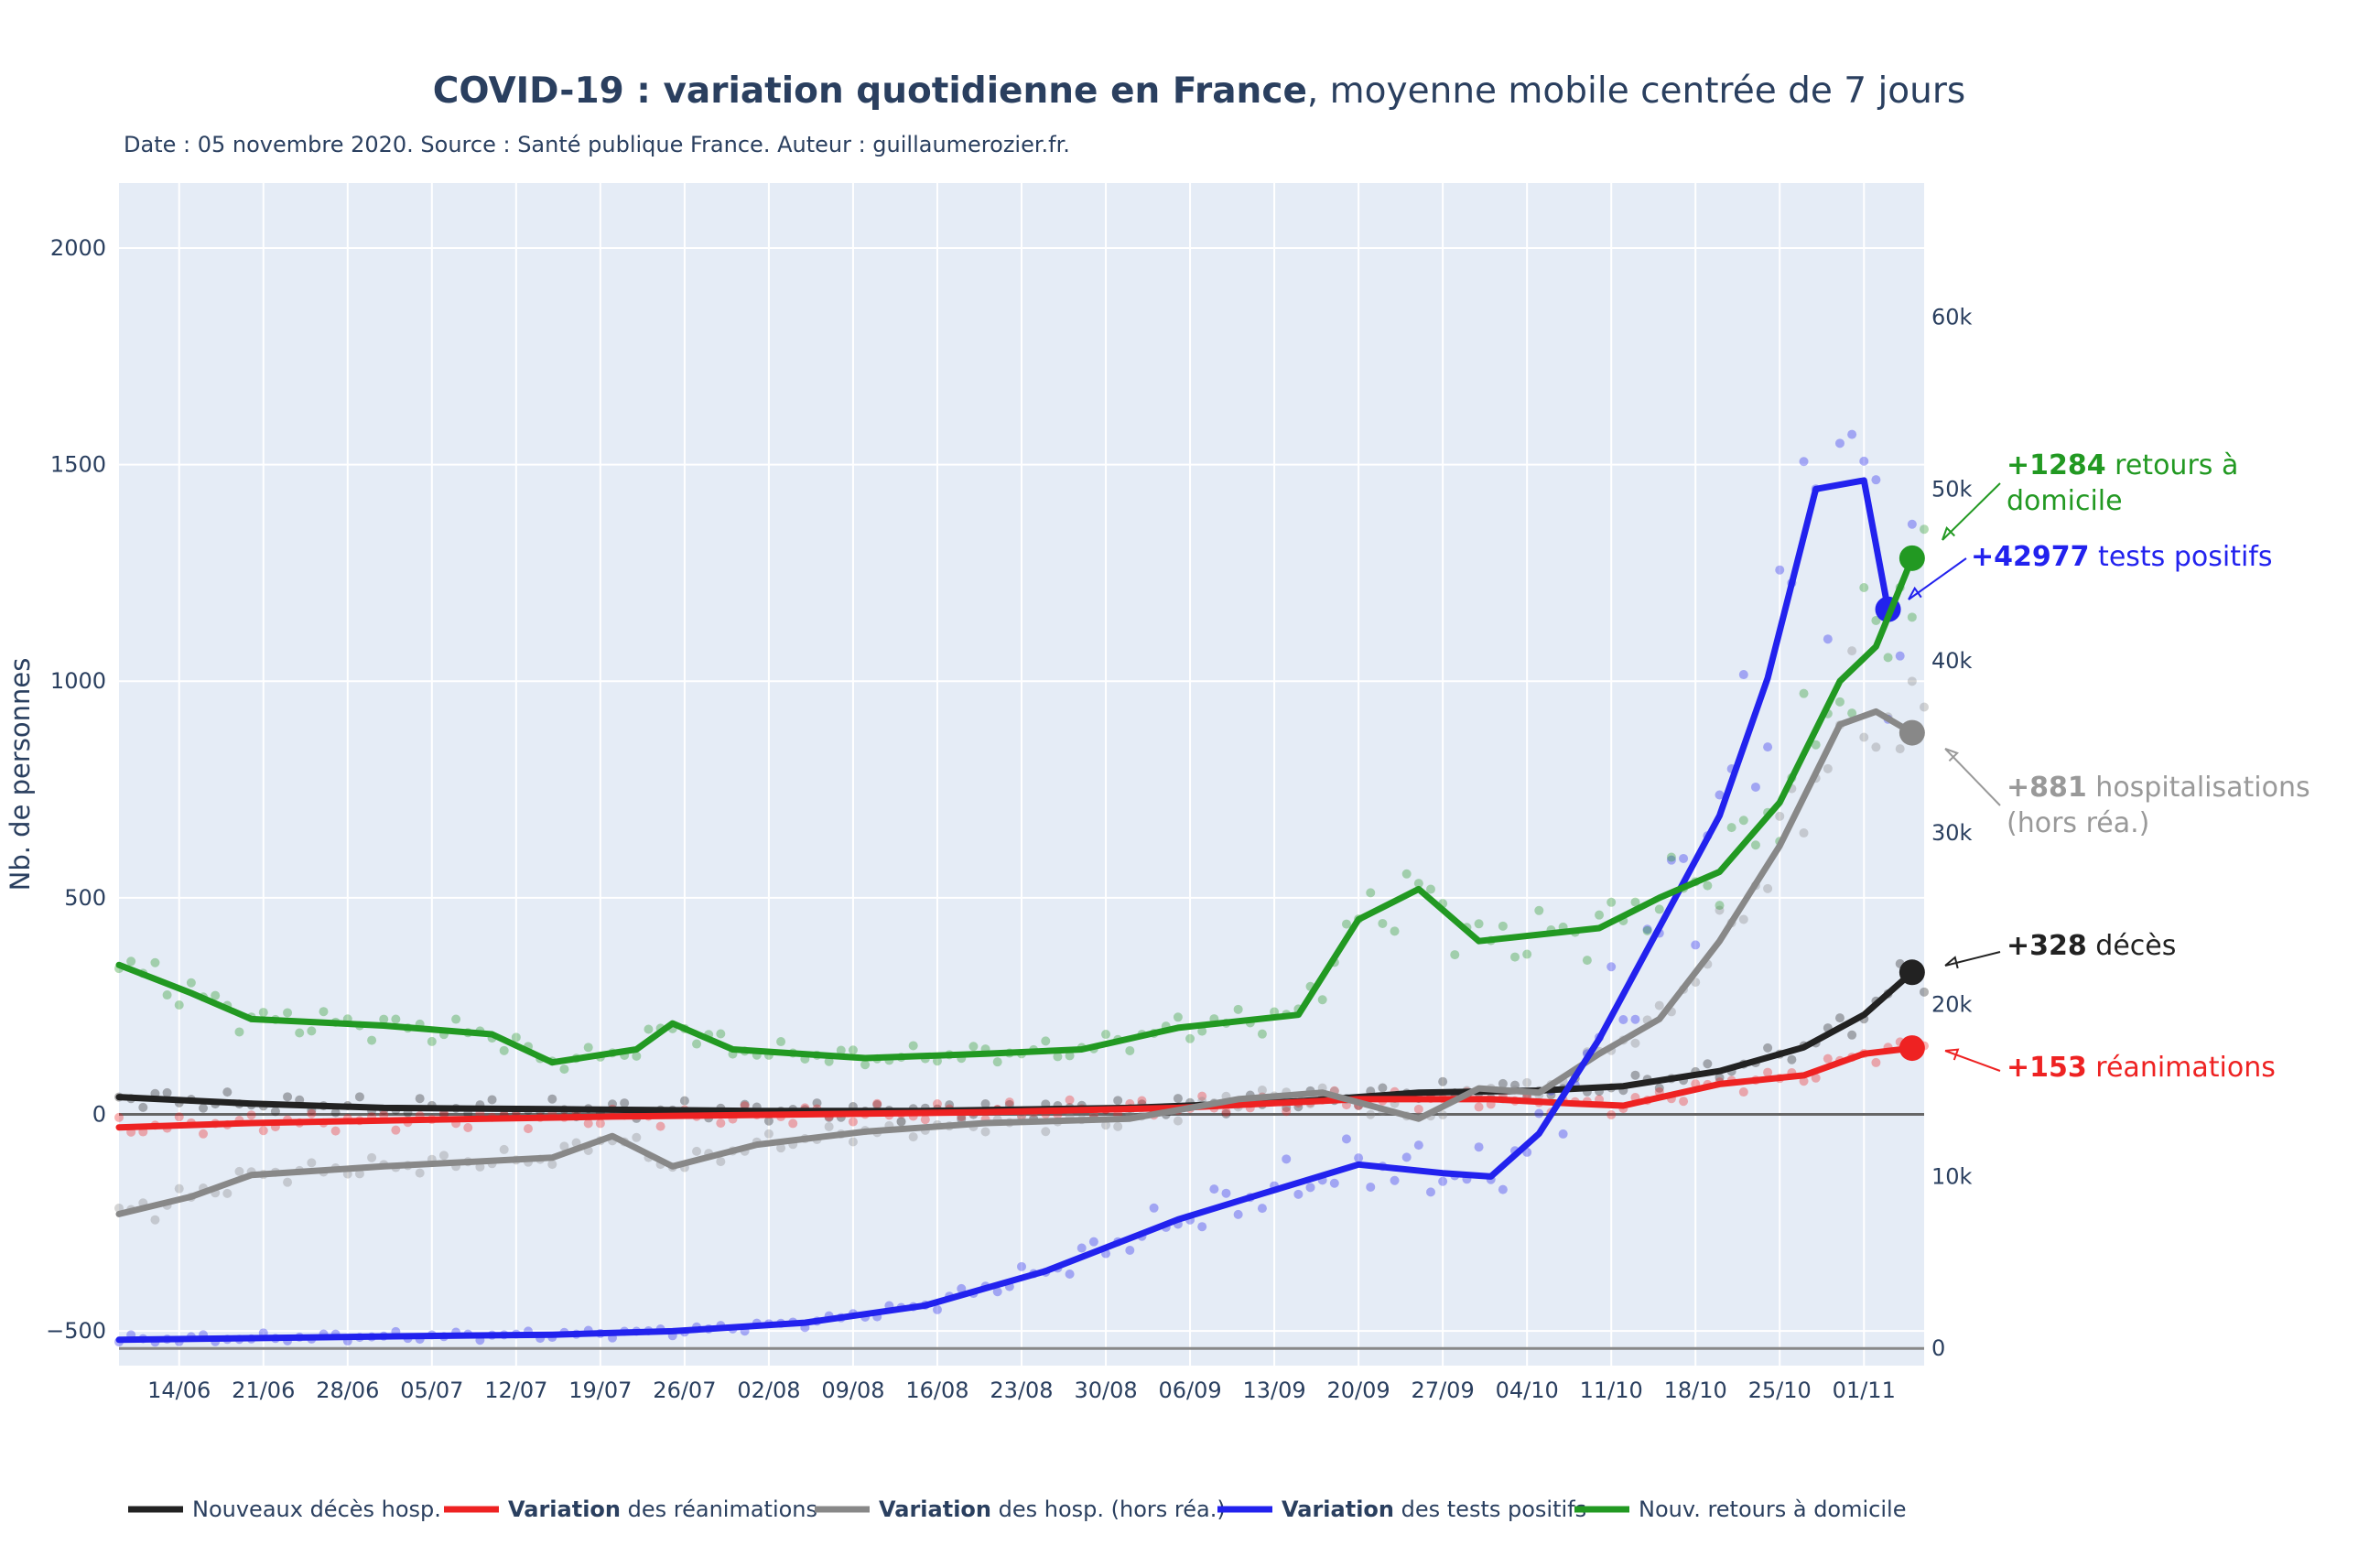 Image resolution: width=2380 pixels, height=1556 pixels. What do you see at coordinates (179, 1390) in the screenshot?
I see `x-tick-label: 14/06` at bounding box center [179, 1390].